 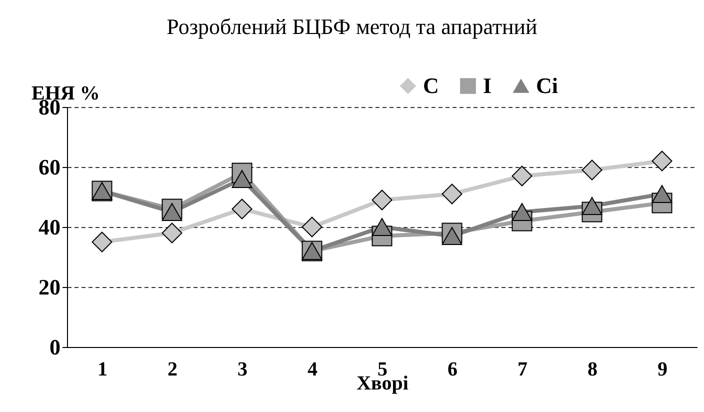 What do you see at coordinates (55, 347) in the screenshot?
I see `y-tick-label: 0` at bounding box center [55, 347].